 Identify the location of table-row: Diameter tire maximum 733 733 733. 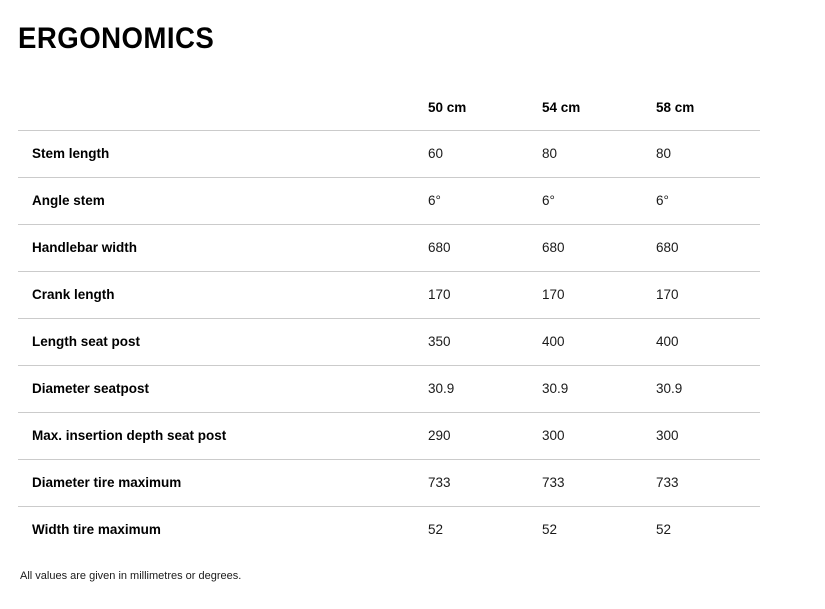
(389, 483).